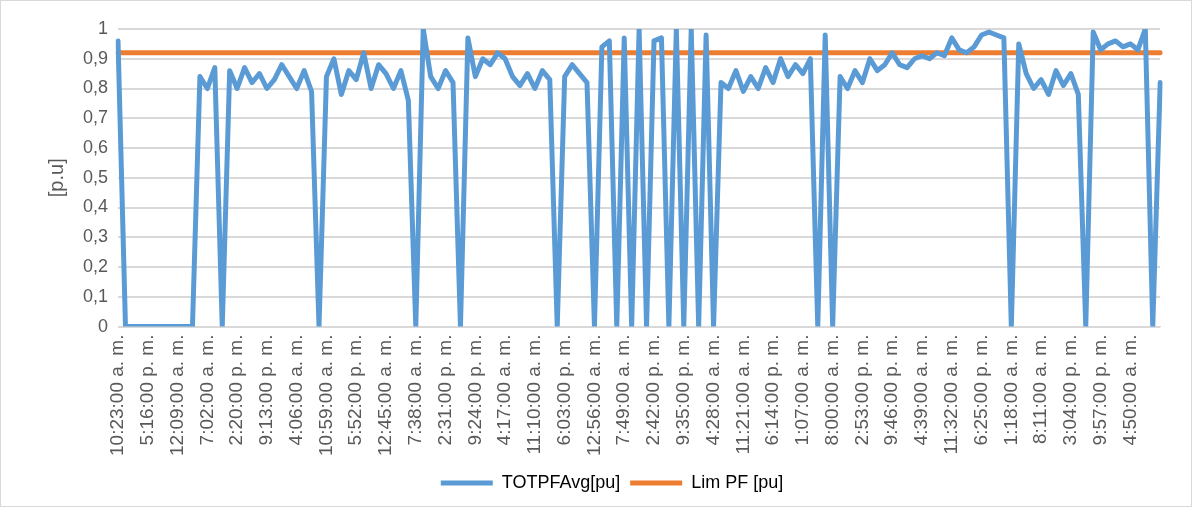 The image size is (1199, 510). I want to click on x-tick-label: 2:42:00 p. m., so click(653, 390).